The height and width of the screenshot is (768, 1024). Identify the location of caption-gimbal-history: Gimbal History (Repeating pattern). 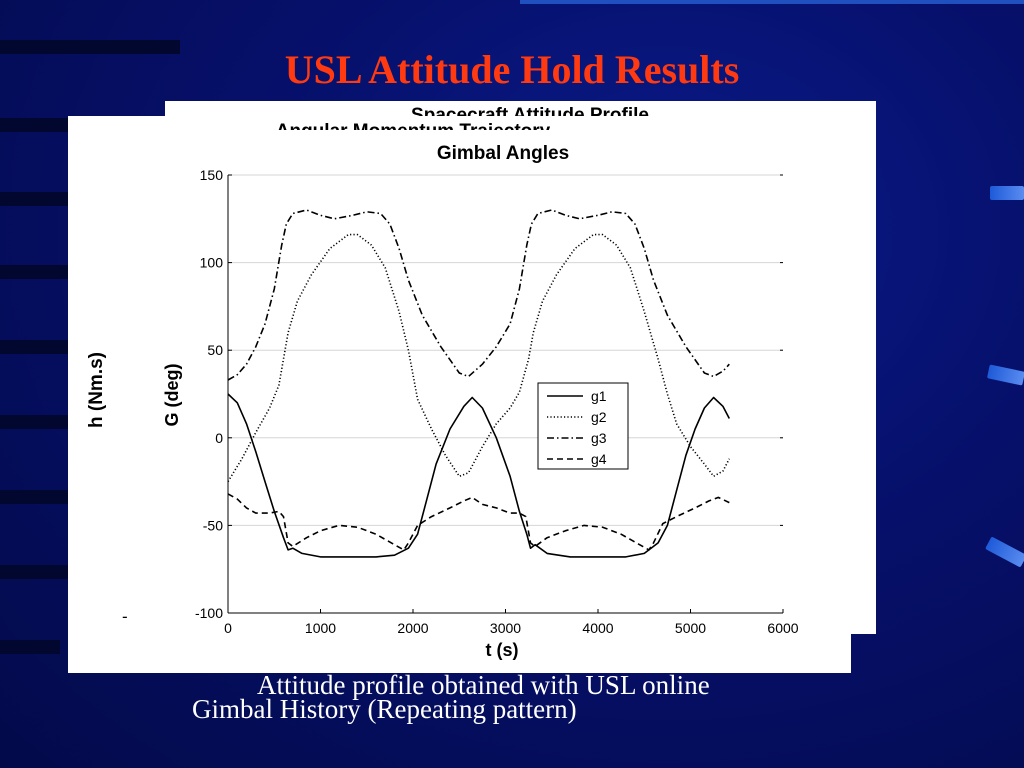
(384, 709).